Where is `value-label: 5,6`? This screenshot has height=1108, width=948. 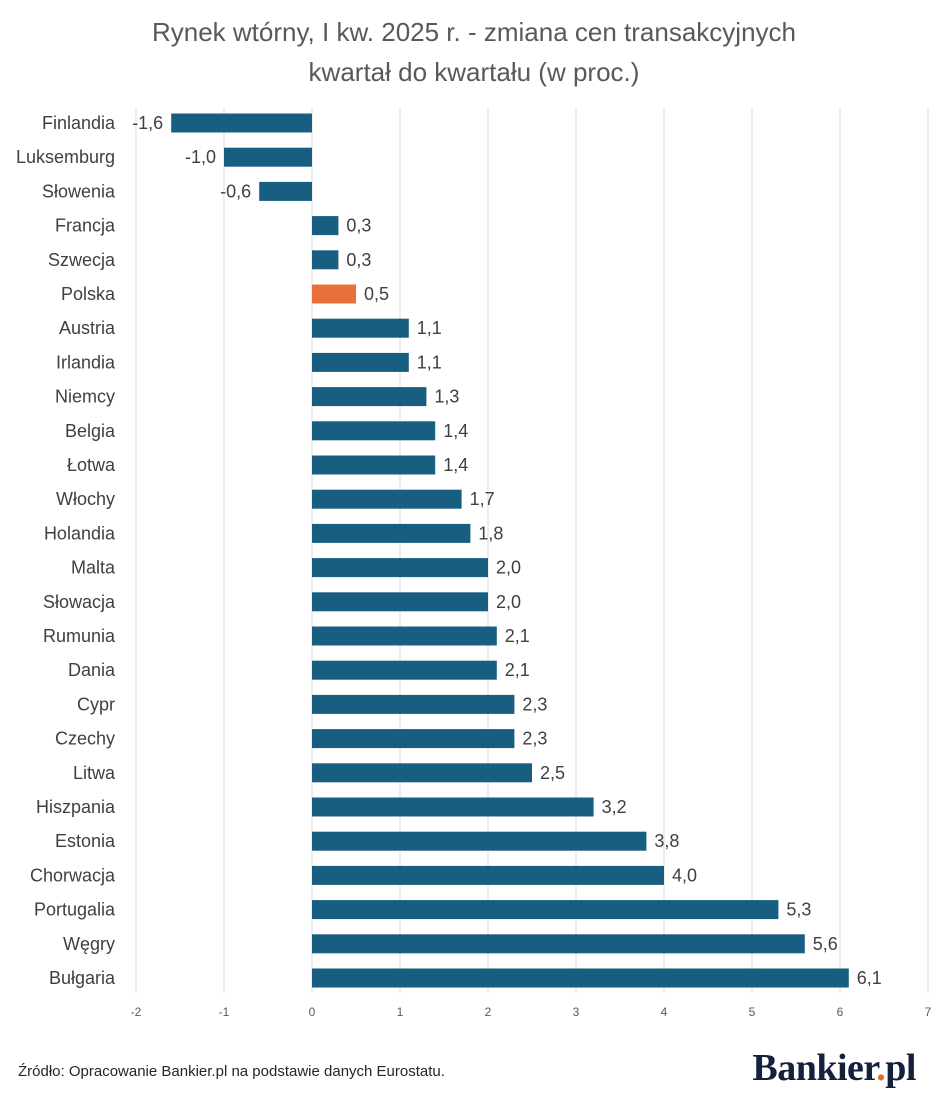
value-label: 5,6 is located at coordinates (825, 944).